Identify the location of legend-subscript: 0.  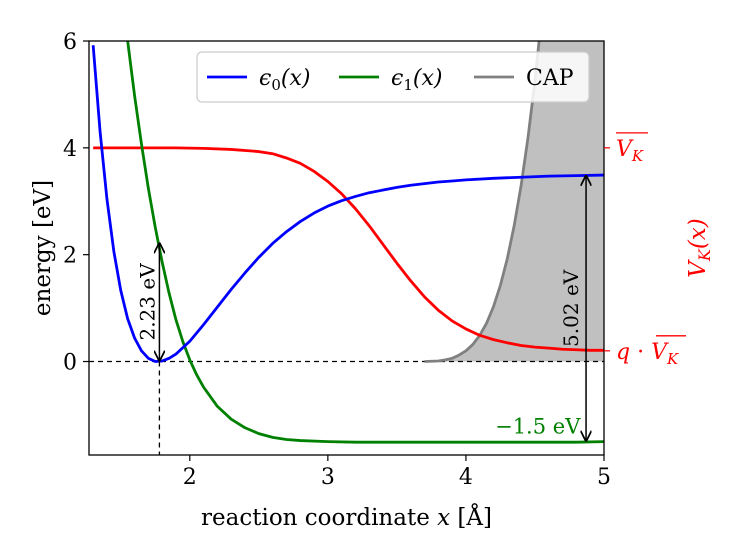
(276, 85).